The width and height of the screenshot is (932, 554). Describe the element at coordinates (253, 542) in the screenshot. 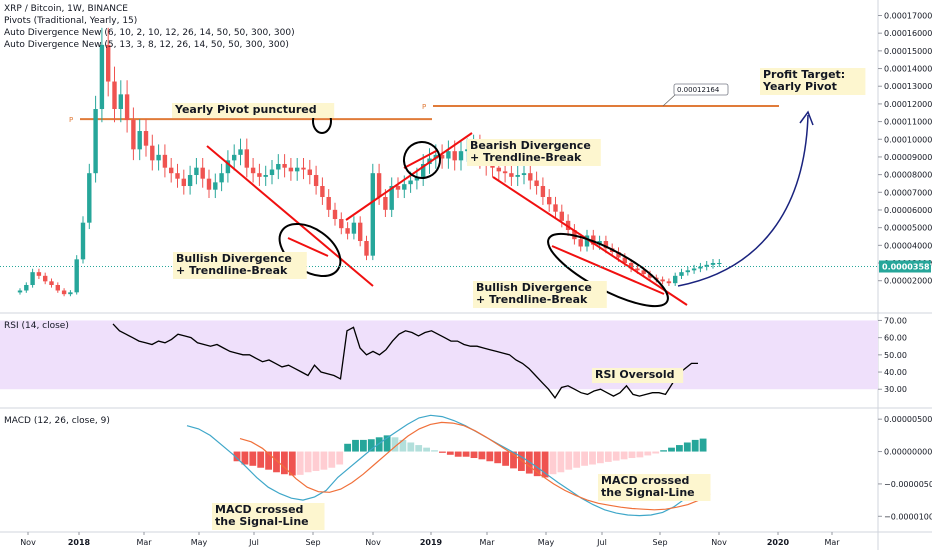

I see `time-tick-label: Jul` at that location.